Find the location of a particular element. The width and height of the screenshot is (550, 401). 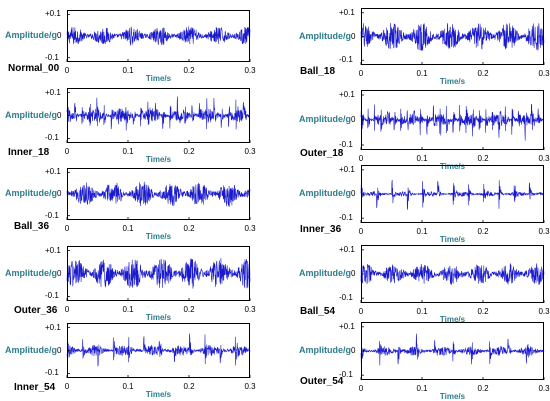

condition-label: Outer_18 is located at coordinates (322, 153).